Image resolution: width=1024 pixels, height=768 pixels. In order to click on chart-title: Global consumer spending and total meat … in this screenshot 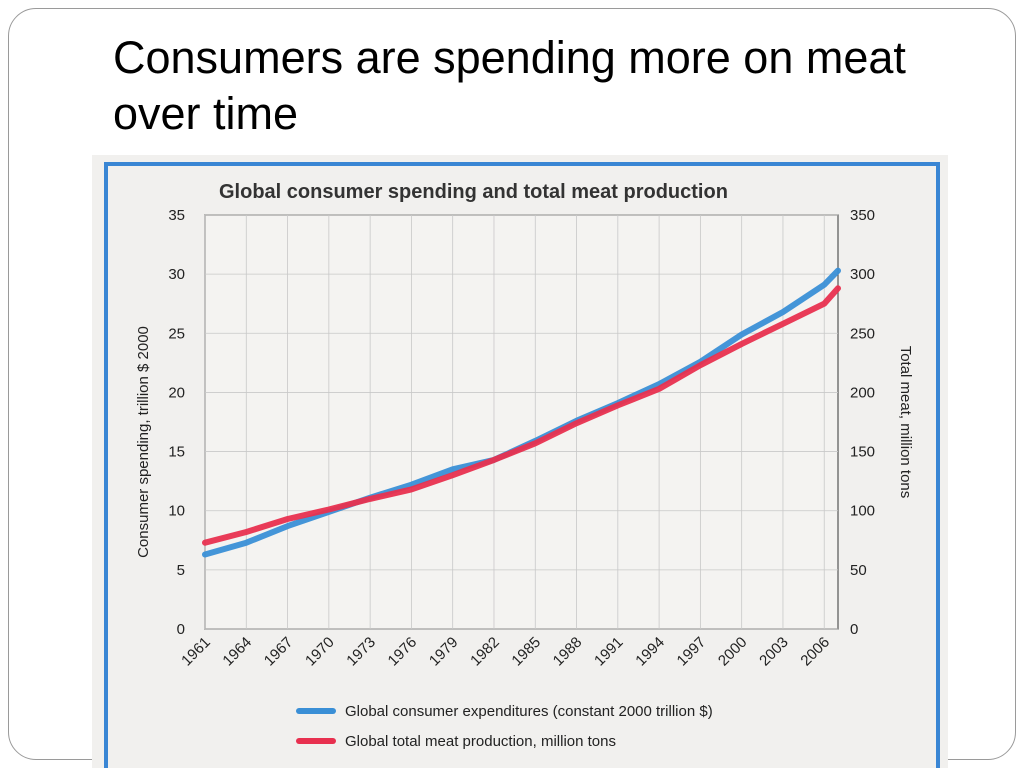, I will do `click(473, 192)`.